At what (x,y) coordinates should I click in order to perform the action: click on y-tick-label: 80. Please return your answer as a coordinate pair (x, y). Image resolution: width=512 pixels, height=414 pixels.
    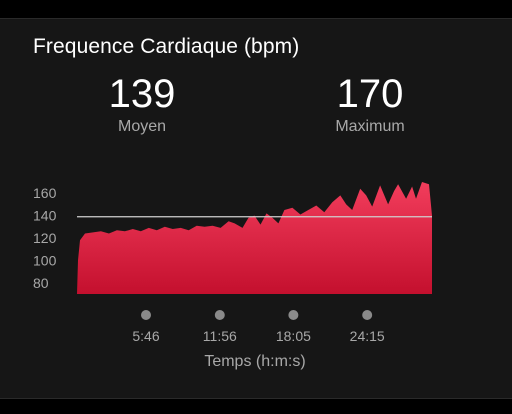
    Looking at the image, I should click on (41, 283).